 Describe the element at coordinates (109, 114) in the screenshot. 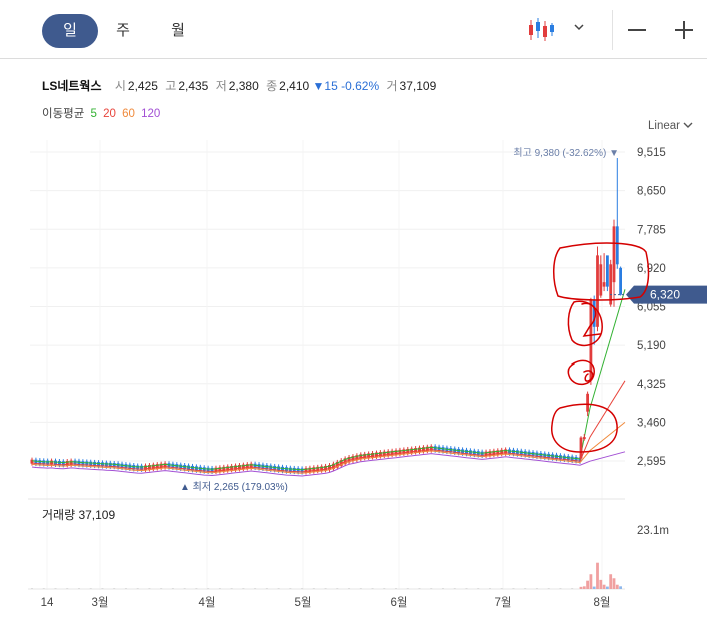

I see `ma-20: 20` at that location.